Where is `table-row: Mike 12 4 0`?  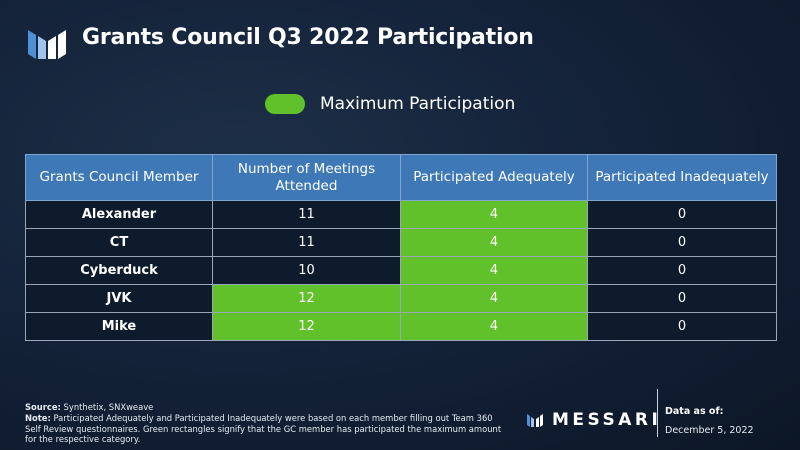 table-row: Mike 12 4 0 is located at coordinates (401, 326).